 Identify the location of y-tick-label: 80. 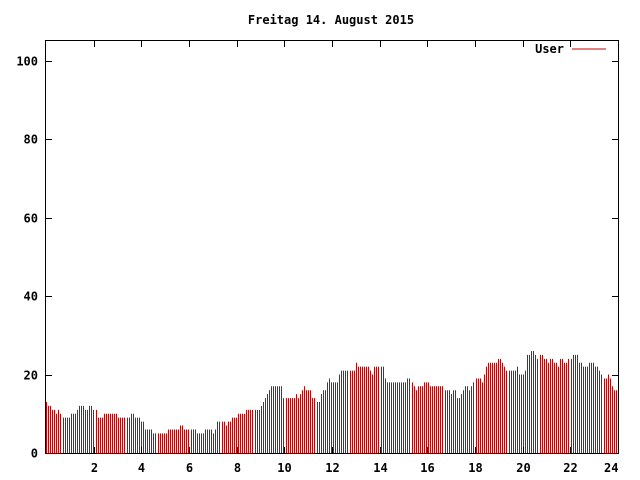
(31, 140).